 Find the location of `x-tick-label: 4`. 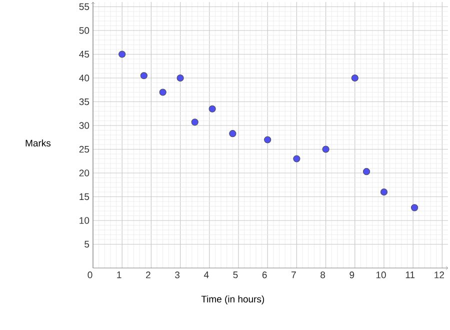

x-tick-label: 4 is located at coordinates (206, 275).